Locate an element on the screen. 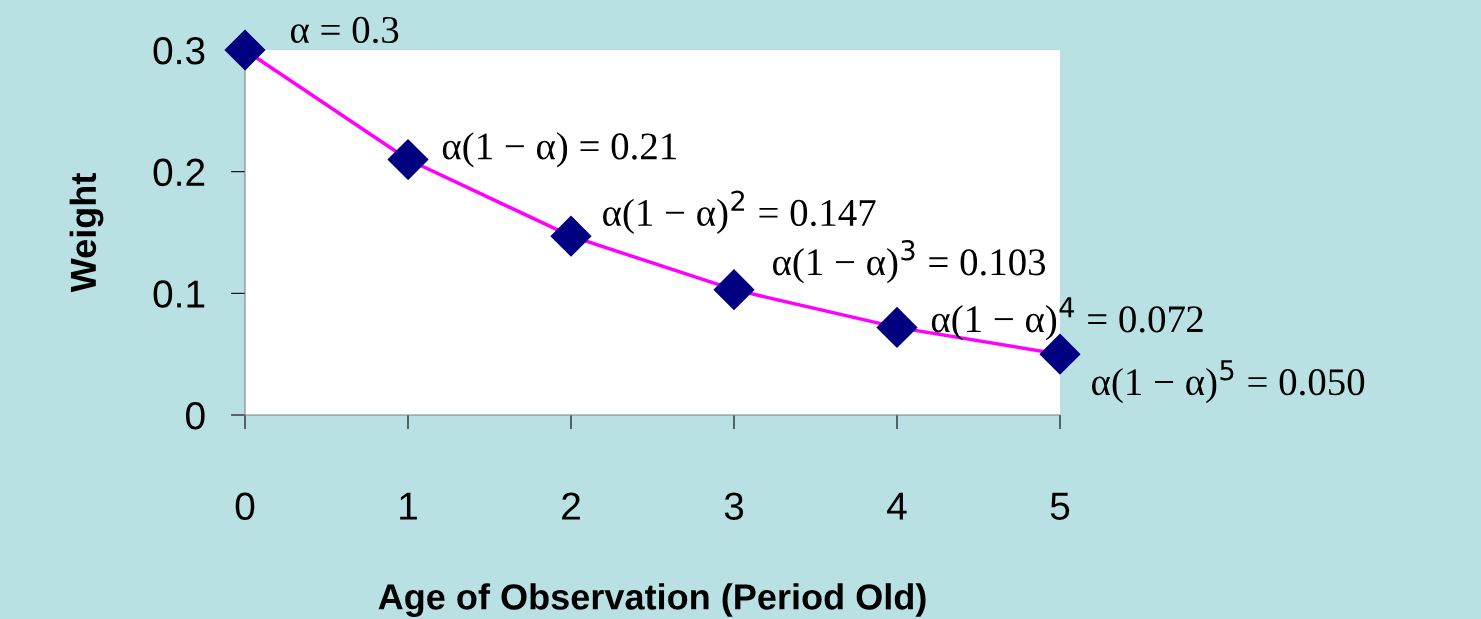 The height and width of the screenshot is (619, 1481). y-tick-label: 0.1 is located at coordinates (179, 294).